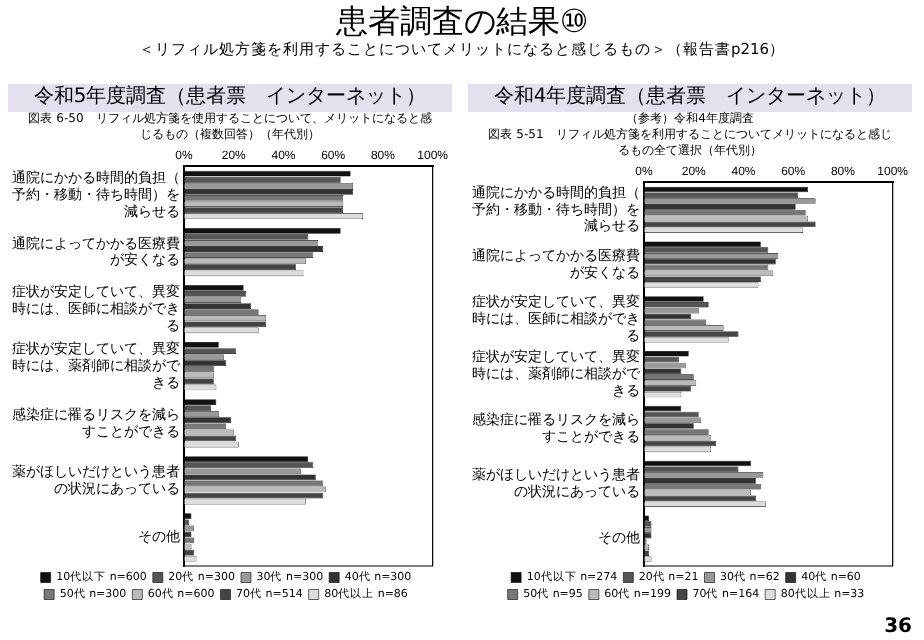  Describe the element at coordinates (462, 21) in the screenshot. I see `text: 患者調査の結果⑩` at that location.